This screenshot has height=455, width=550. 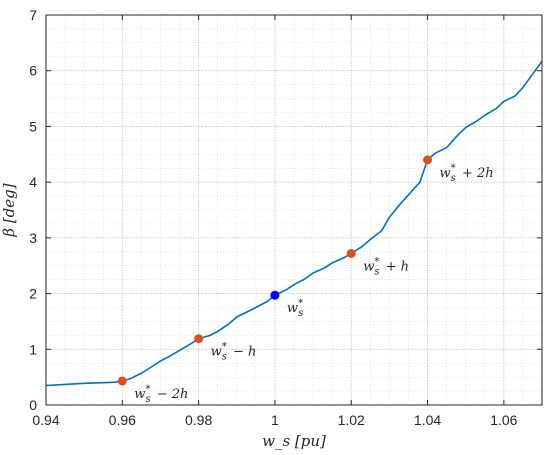 What do you see at coordinates (33, 71) in the screenshot?
I see `y-tick-label: 6` at bounding box center [33, 71].